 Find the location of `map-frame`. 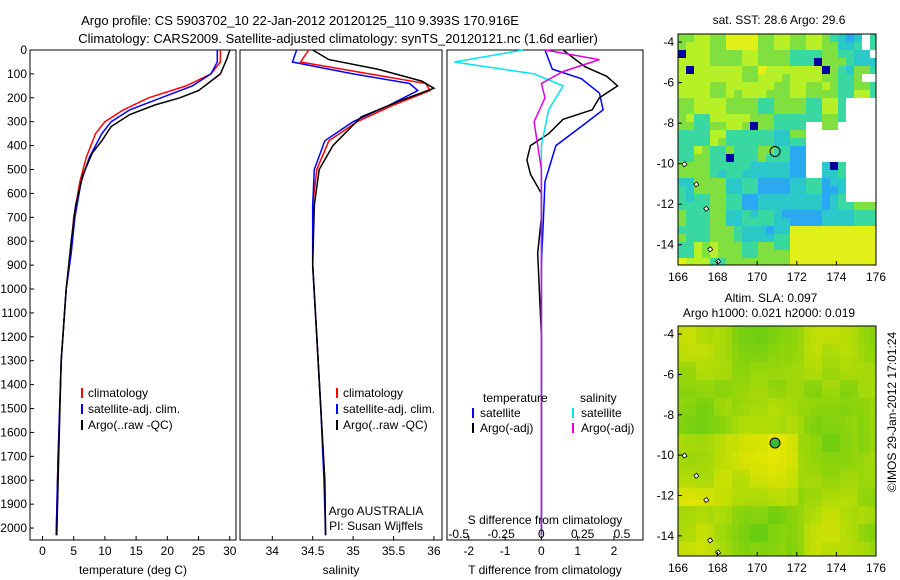

map-frame is located at coordinates (777, 149).